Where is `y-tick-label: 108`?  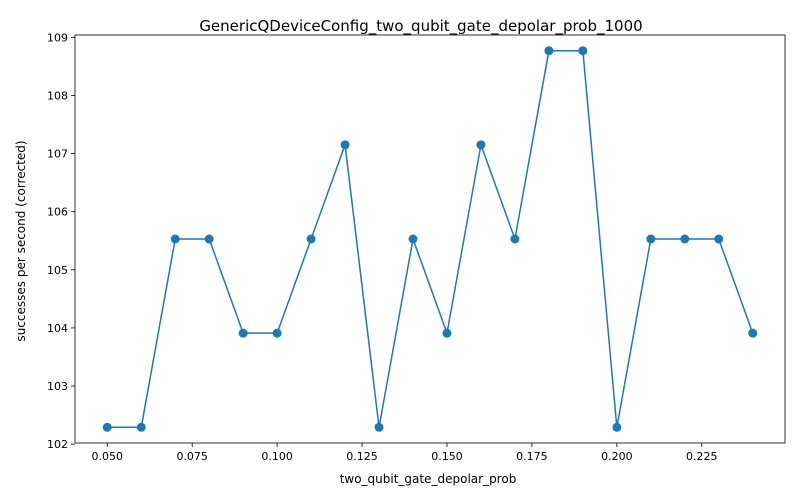
y-tick-label: 108 is located at coordinates (57, 95).